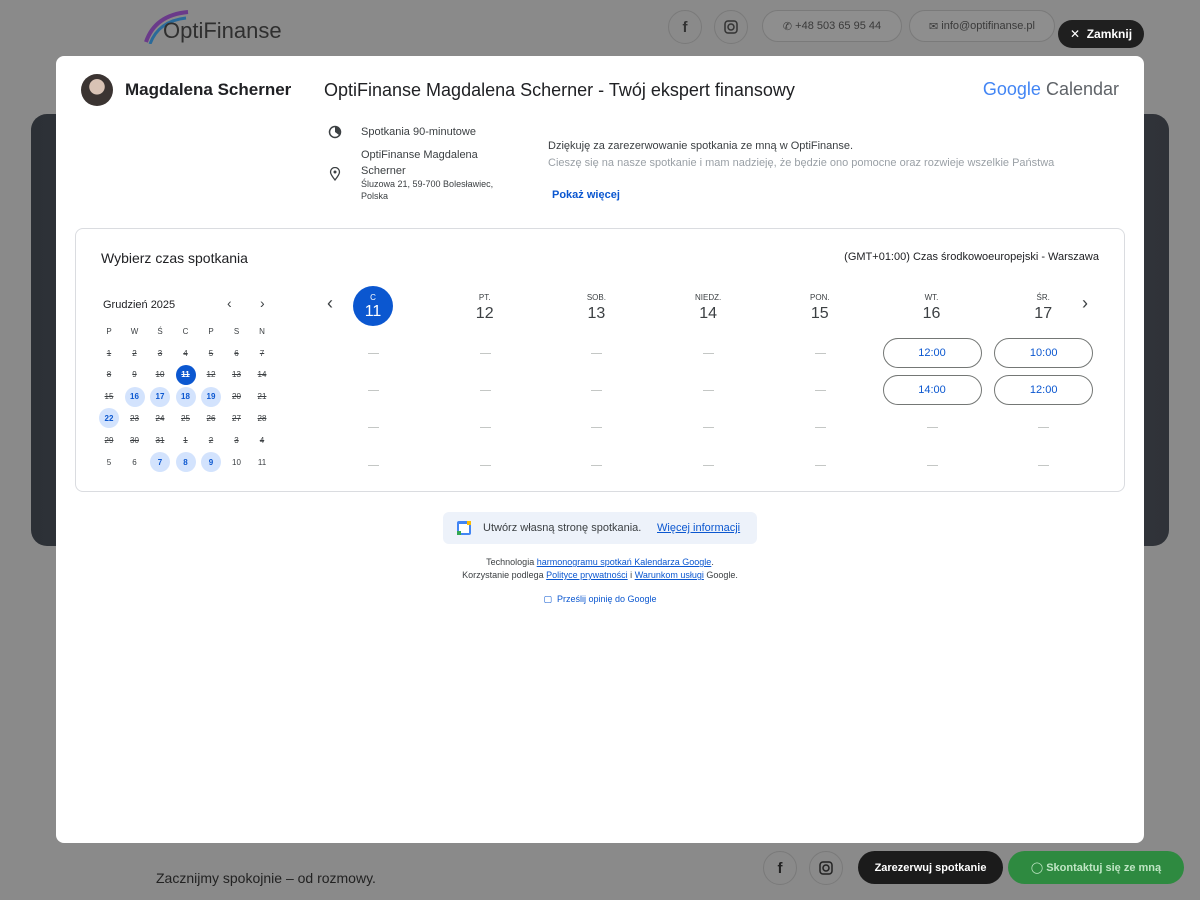  I want to click on mini-day: 28, so click(262, 418).